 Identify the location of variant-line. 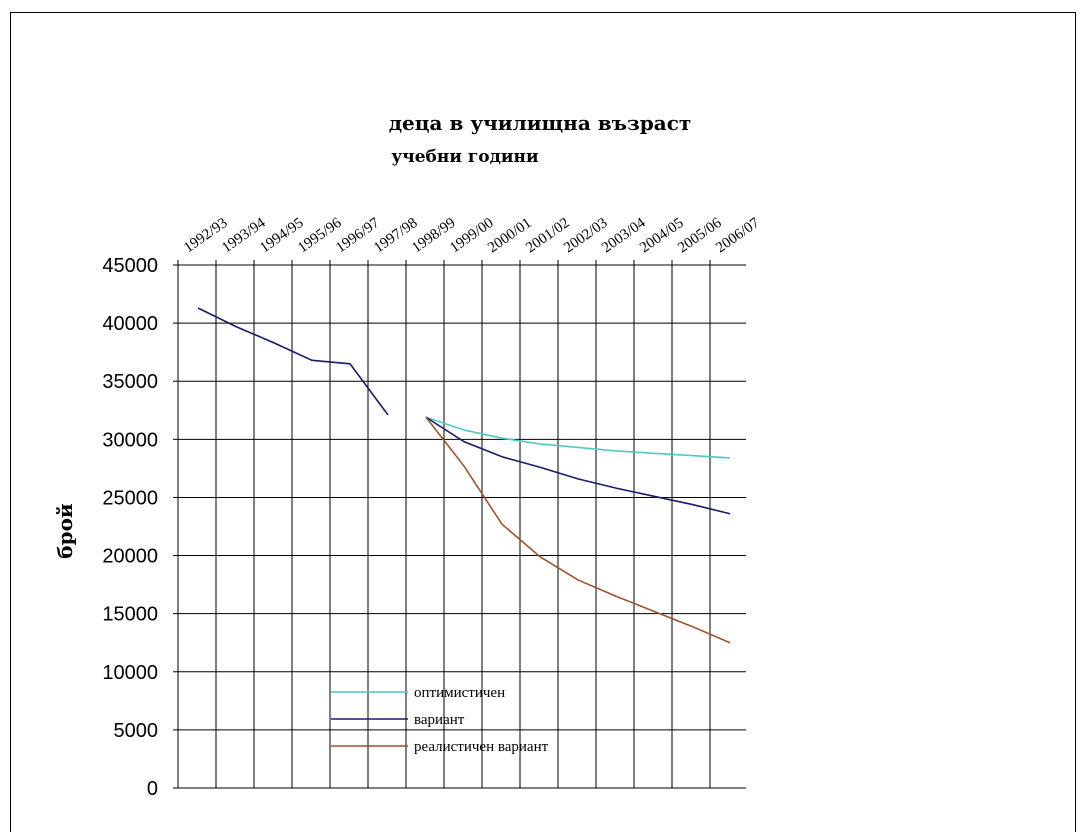
(578, 465).